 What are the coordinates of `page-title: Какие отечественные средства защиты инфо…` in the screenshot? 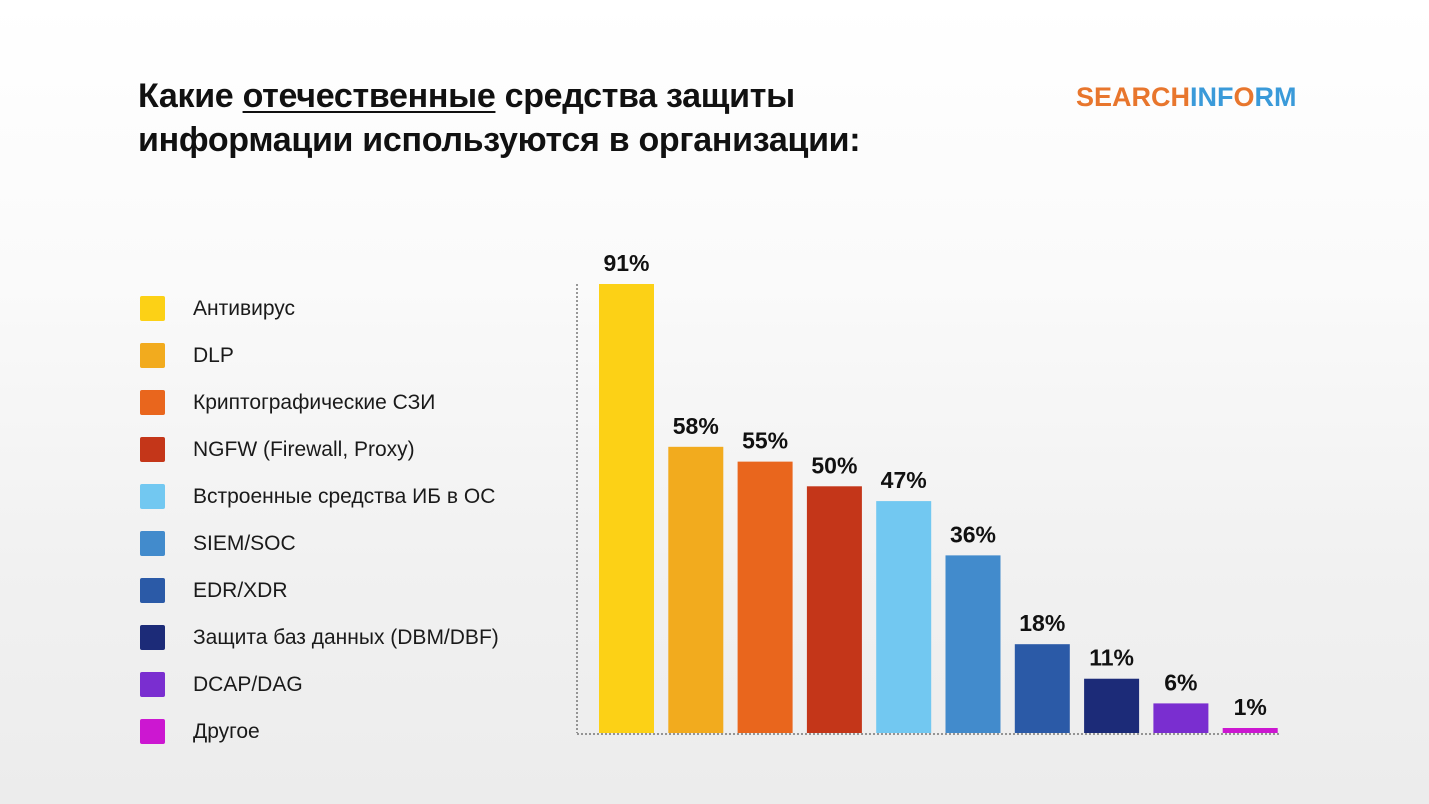 It's located at (499, 118).